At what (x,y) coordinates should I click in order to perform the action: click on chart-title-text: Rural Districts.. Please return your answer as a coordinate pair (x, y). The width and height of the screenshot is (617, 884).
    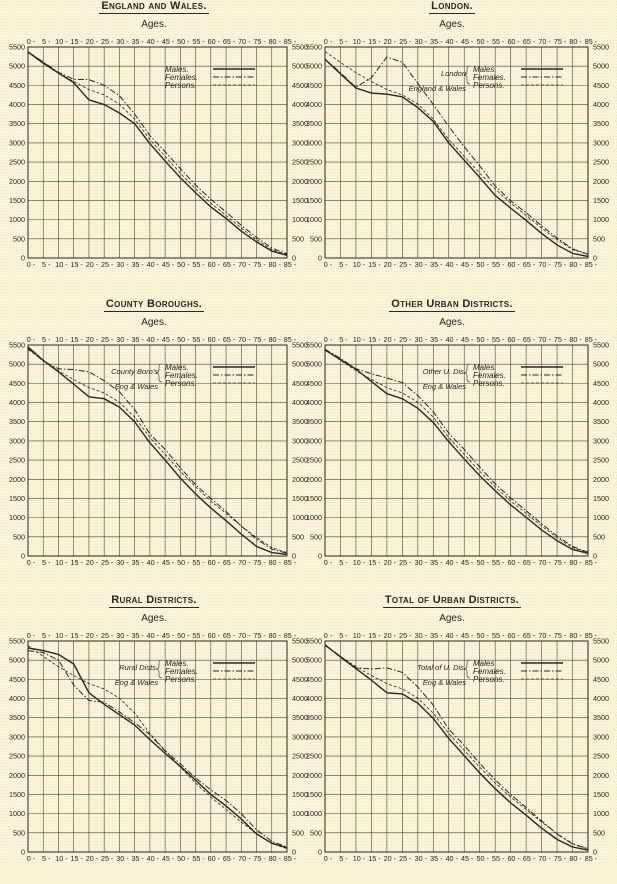
    Looking at the image, I should click on (154, 601).